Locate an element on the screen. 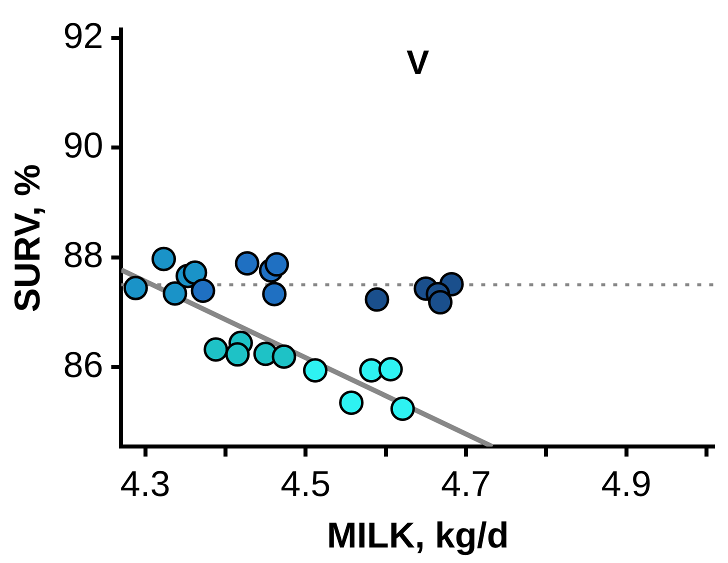 The width and height of the screenshot is (728, 563). x-tick-label: 4.7 is located at coordinates (465, 483).